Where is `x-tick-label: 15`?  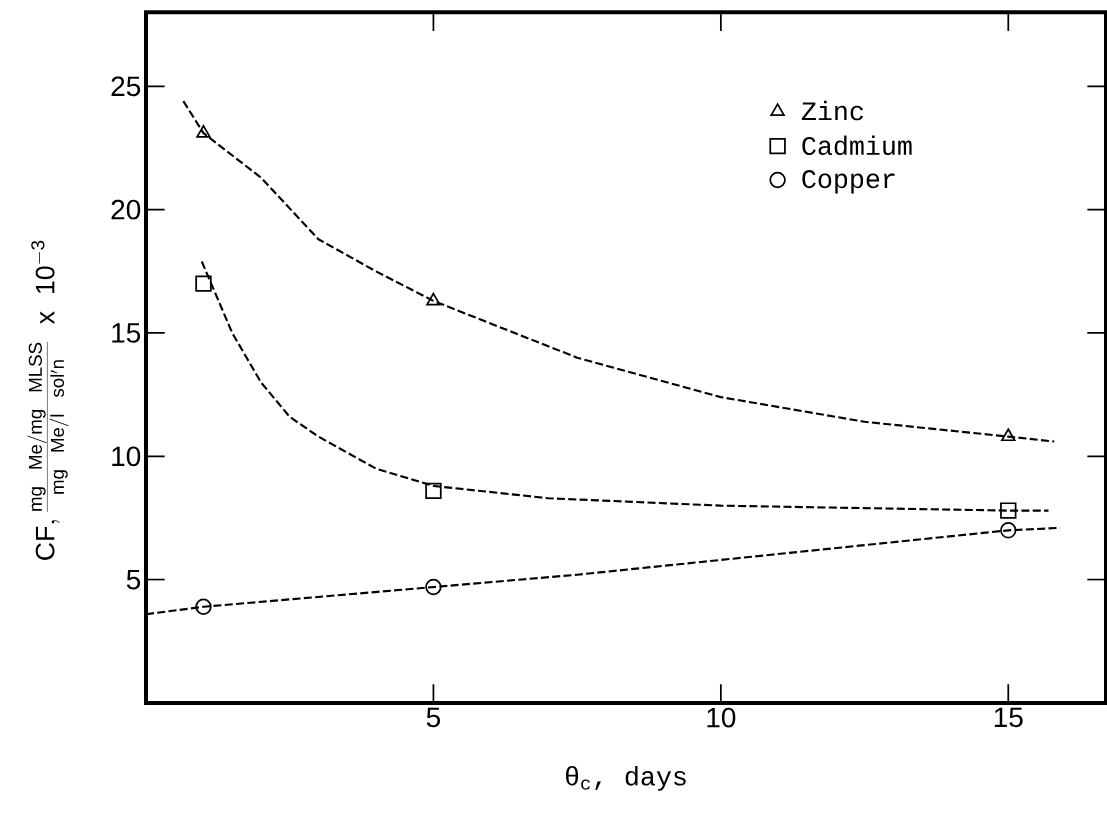 x-tick-label: 15 is located at coordinates (1008, 717).